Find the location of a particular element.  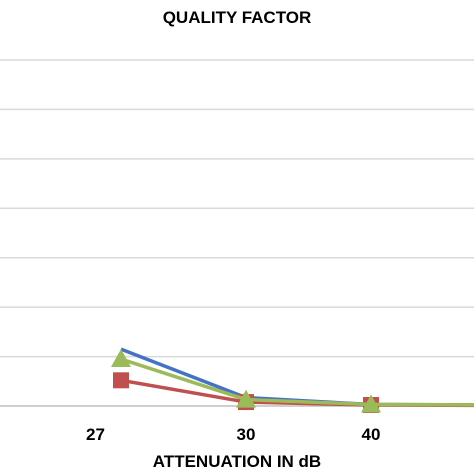

x-tick-label: 40 is located at coordinates (371, 434).